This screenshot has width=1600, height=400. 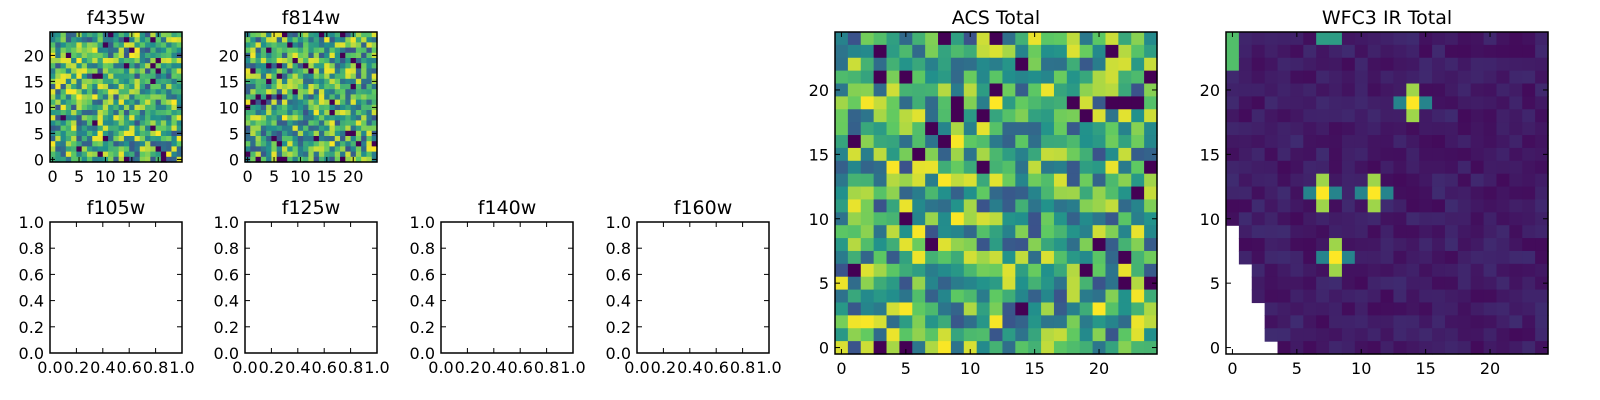 I want to click on y-tick-label: 0.6, so click(x=618, y=274).